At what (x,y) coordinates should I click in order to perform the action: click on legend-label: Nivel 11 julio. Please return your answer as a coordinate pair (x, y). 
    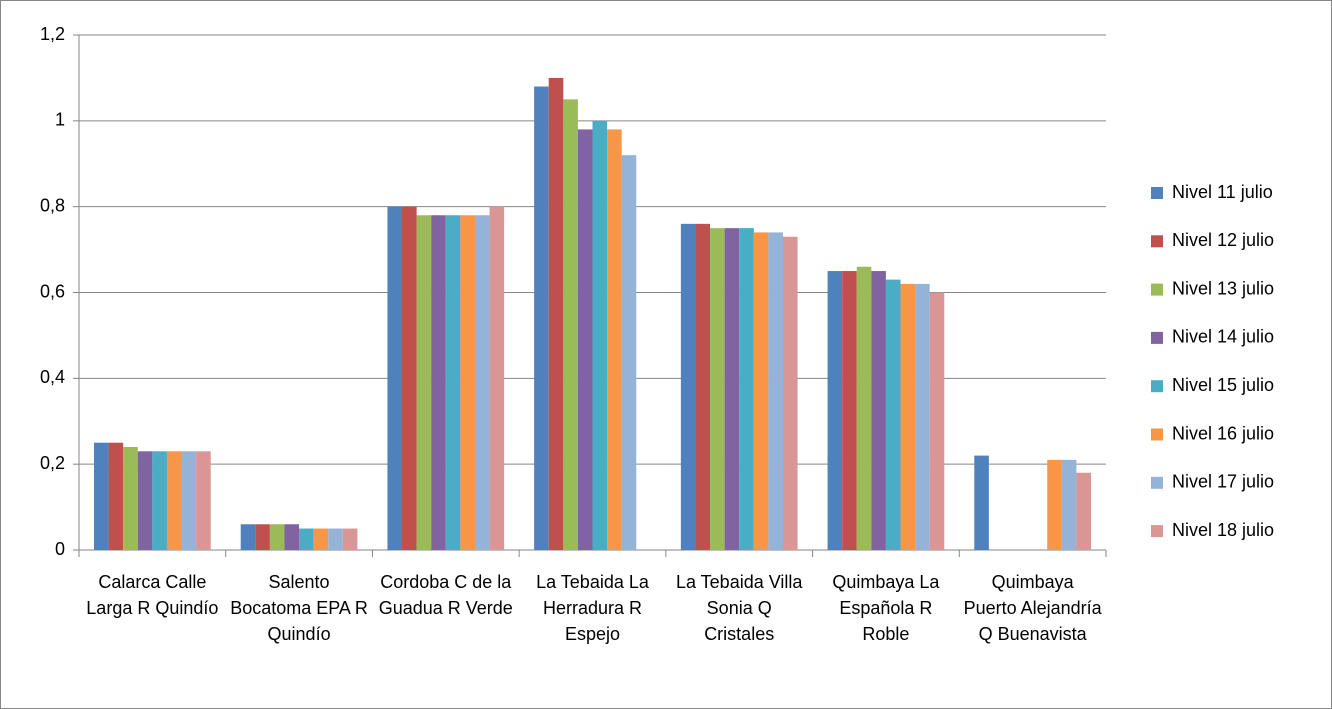
    Looking at the image, I should click on (1222, 192).